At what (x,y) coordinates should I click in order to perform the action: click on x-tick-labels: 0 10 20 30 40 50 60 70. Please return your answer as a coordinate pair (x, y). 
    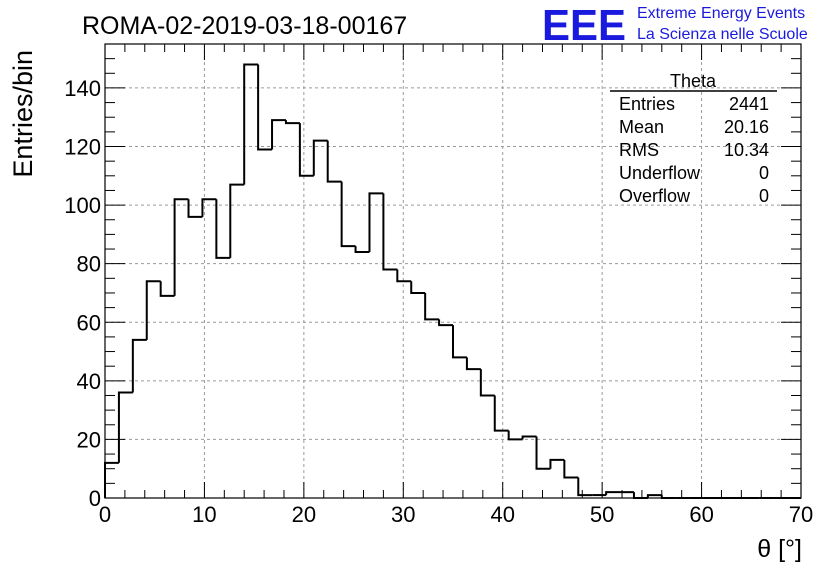
    Looking at the image, I should click on (456, 514).